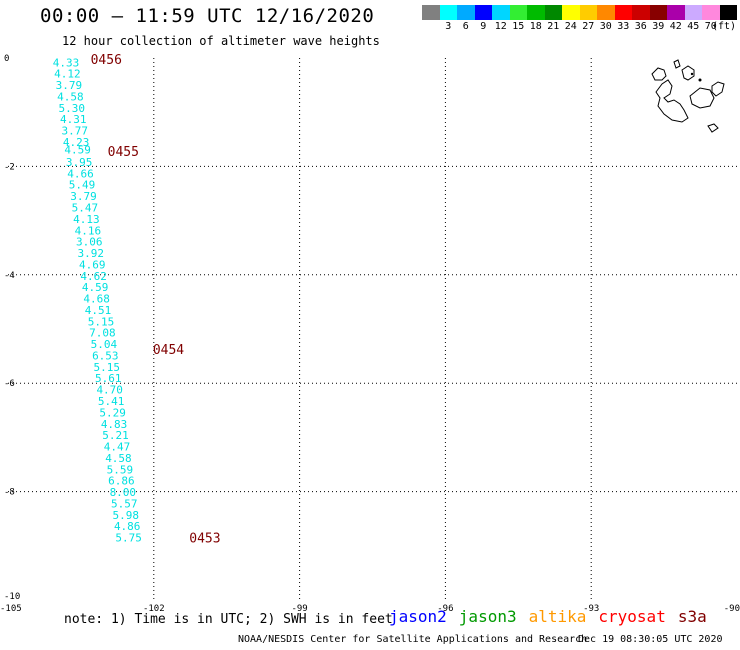  What do you see at coordinates (106, 60) in the screenshot?
I see `pass-time-label: 0456` at bounding box center [106, 60].